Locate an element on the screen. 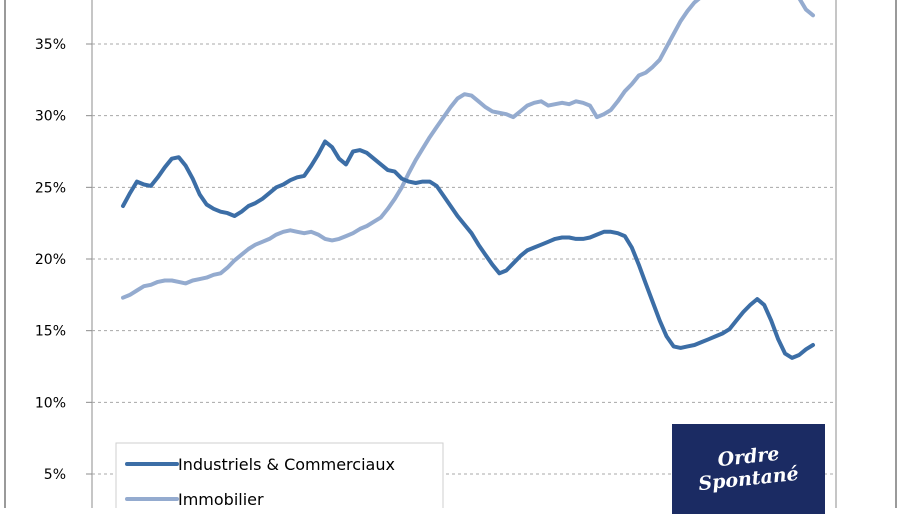 The image size is (900, 514). y-tick-label: 10% is located at coordinates (50, 403).